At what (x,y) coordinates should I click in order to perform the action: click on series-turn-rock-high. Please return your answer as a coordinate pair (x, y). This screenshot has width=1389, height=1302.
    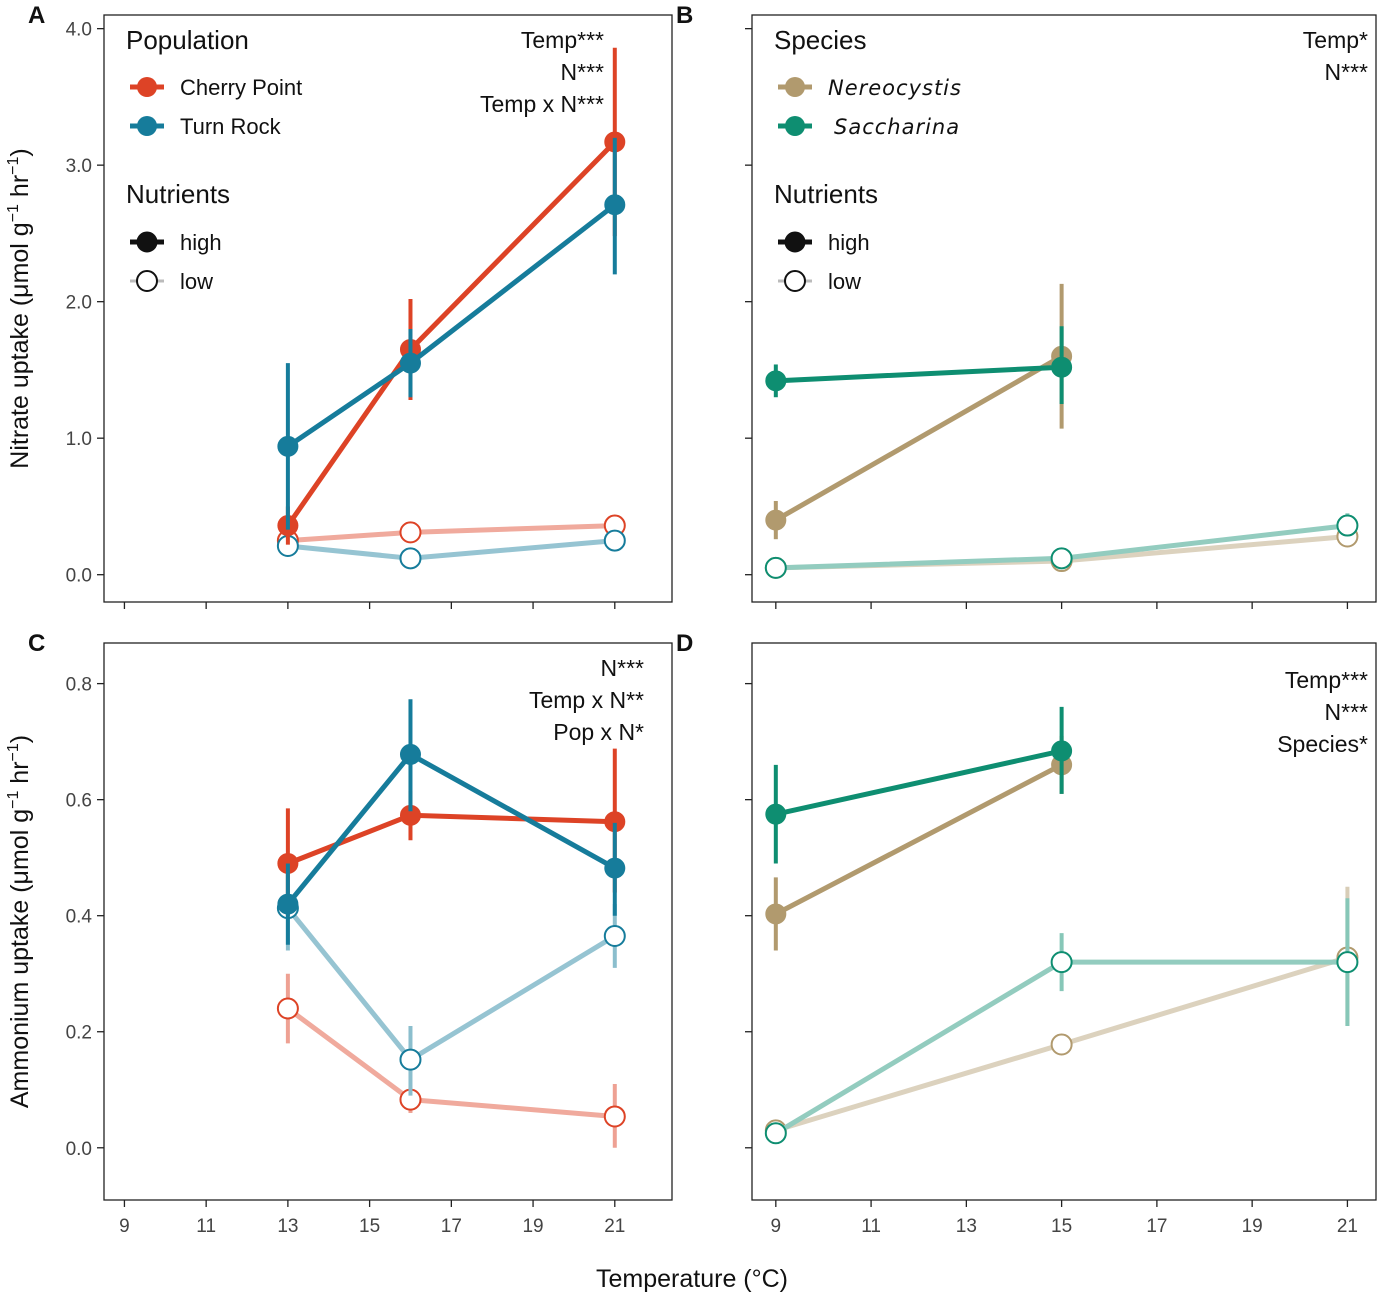
    Looking at the image, I should click on (451, 822).